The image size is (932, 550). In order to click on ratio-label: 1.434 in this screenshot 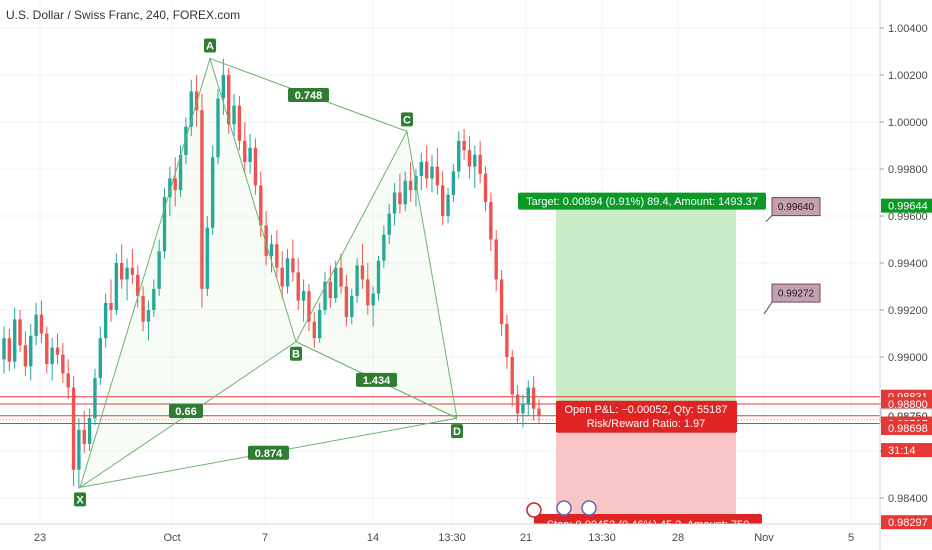, I will do `click(377, 381)`.